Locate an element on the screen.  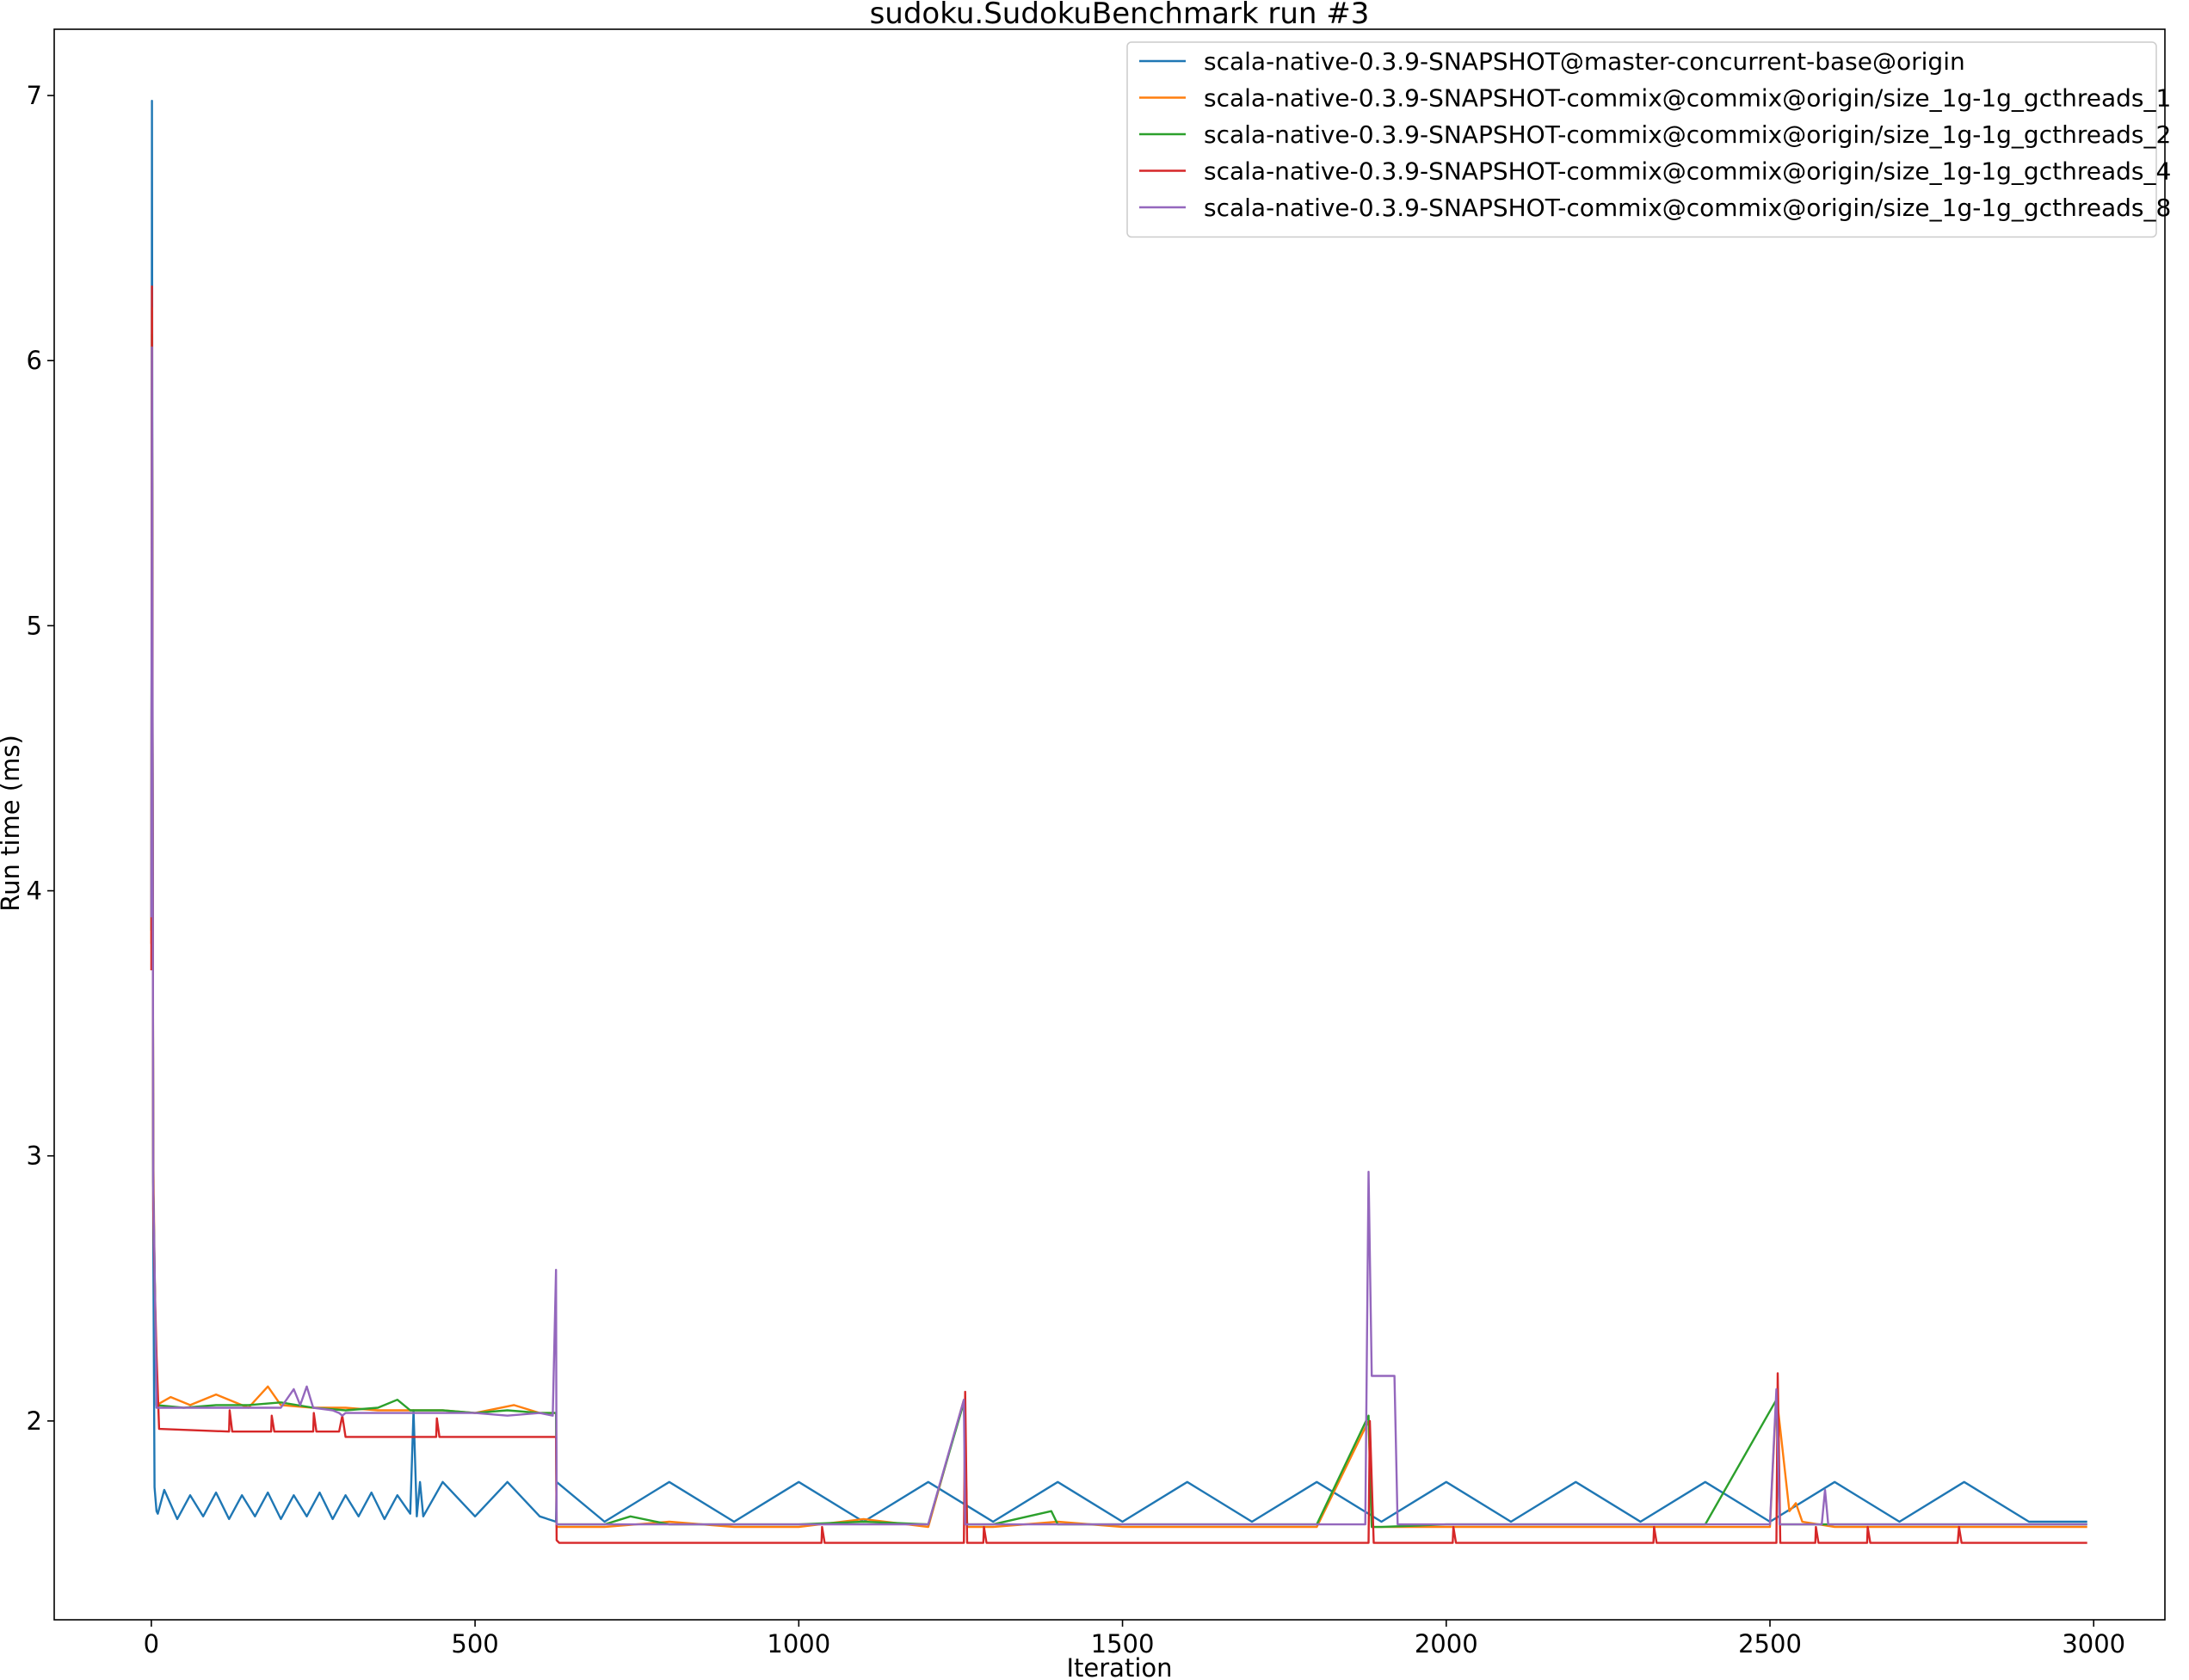
y-tick-label: 3 is located at coordinates (34, 1156).